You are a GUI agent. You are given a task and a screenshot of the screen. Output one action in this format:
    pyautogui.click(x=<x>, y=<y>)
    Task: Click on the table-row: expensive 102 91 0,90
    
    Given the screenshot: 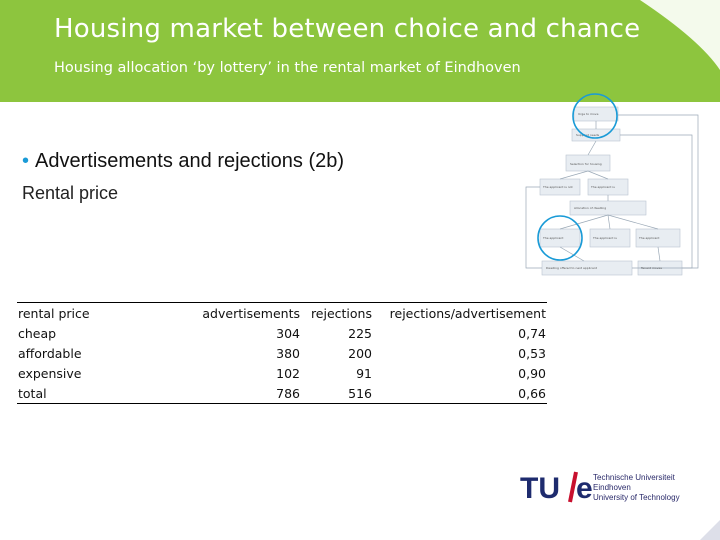 What is the action you would take?
    pyautogui.click(x=282, y=373)
    